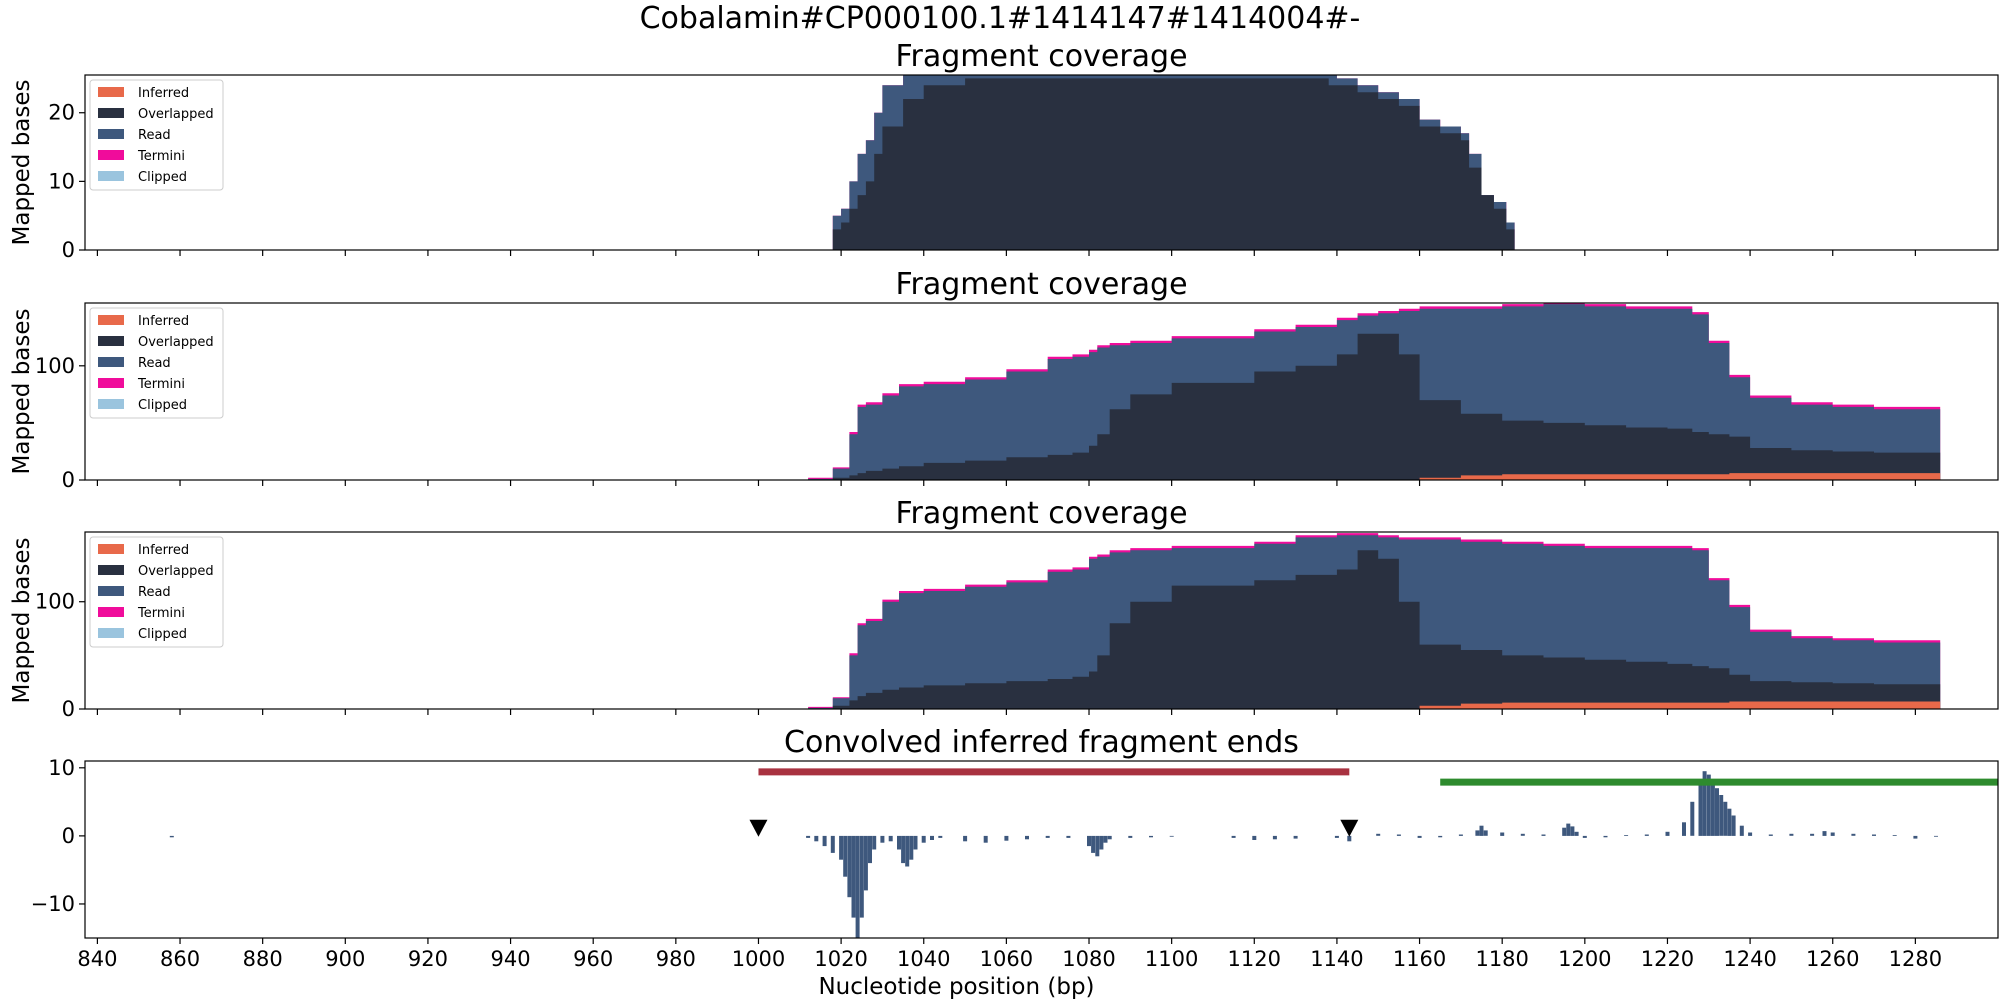 Image resolution: width=2000 pixels, height=1000 pixels. I want to click on series-overlapped-area, so click(1173, 164).